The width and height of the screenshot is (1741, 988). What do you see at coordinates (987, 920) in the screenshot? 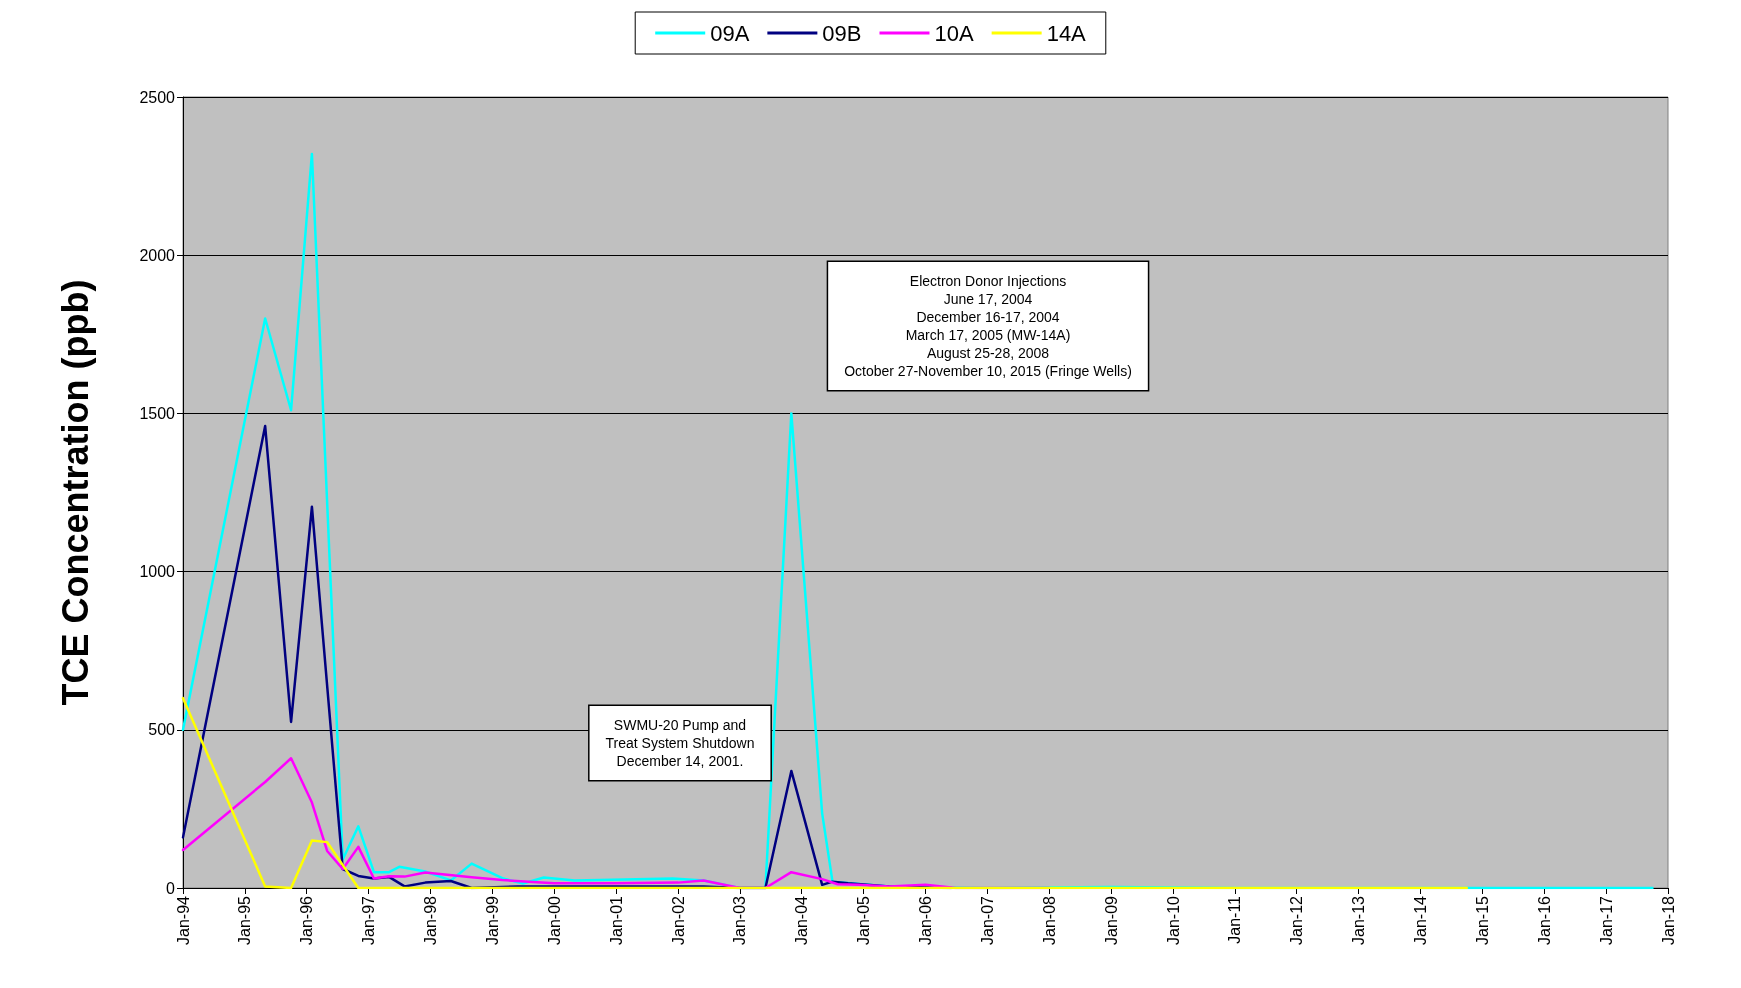
I see `x-tick-label: Jan-07` at bounding box center [987, 920].